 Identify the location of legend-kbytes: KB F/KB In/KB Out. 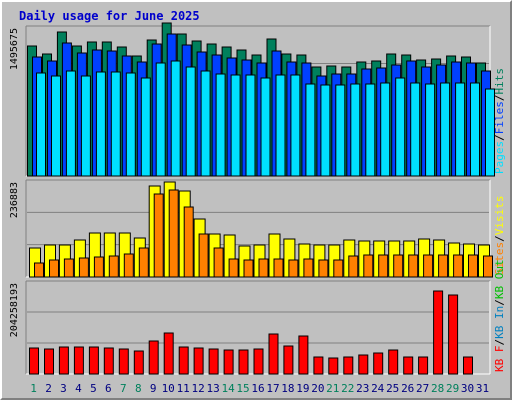
(499, 315).